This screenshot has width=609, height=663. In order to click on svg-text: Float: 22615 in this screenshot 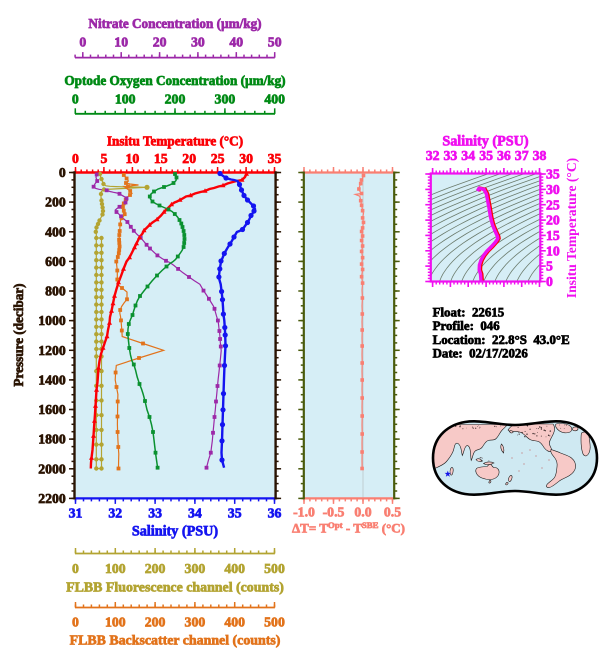, I will do `click(469, 313)`.